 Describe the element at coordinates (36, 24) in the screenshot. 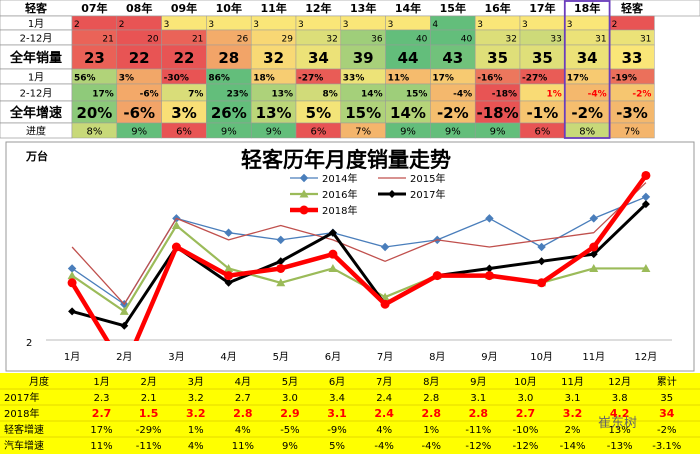

I see `top-row-label: 1月` at that location.